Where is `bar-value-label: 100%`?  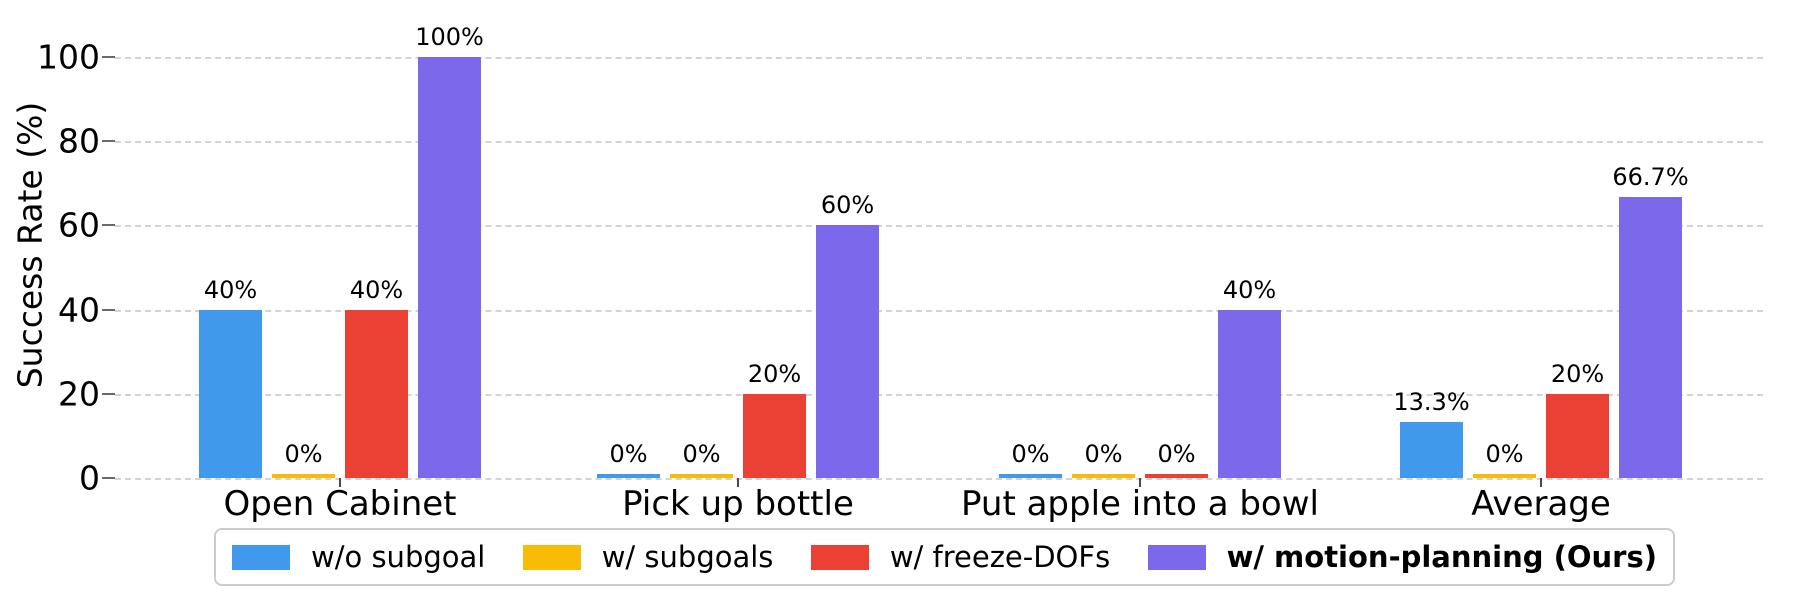 bar-value-label: 100% is located at coordinates (449, 37).